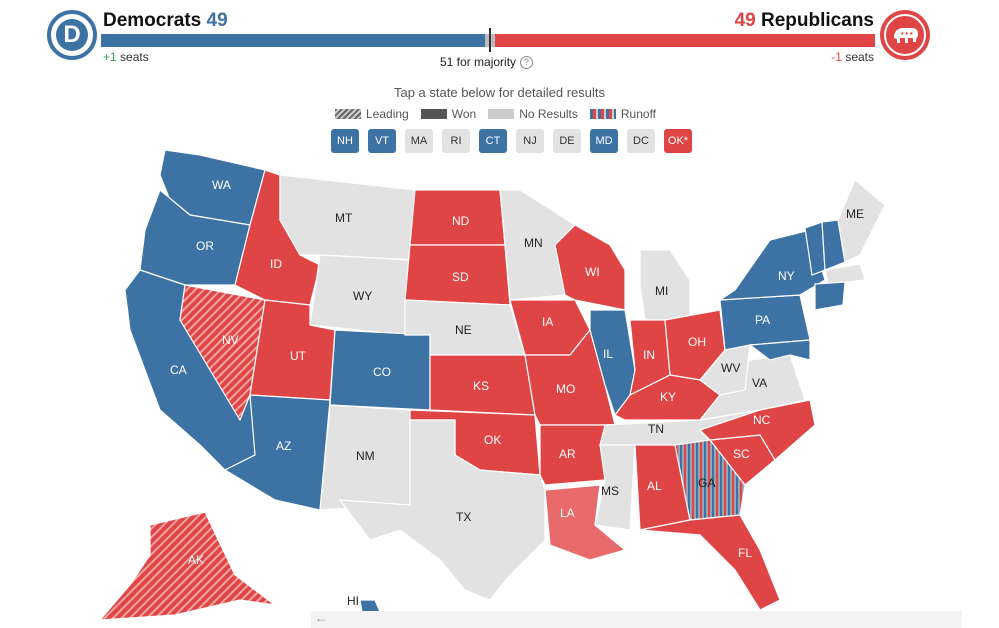 The width and height of the screenshot is (999, 628). What do you see at coordinates (448, 114) in the screenshot?
I see `legend-won: Won` at bounding box center [448, 114].